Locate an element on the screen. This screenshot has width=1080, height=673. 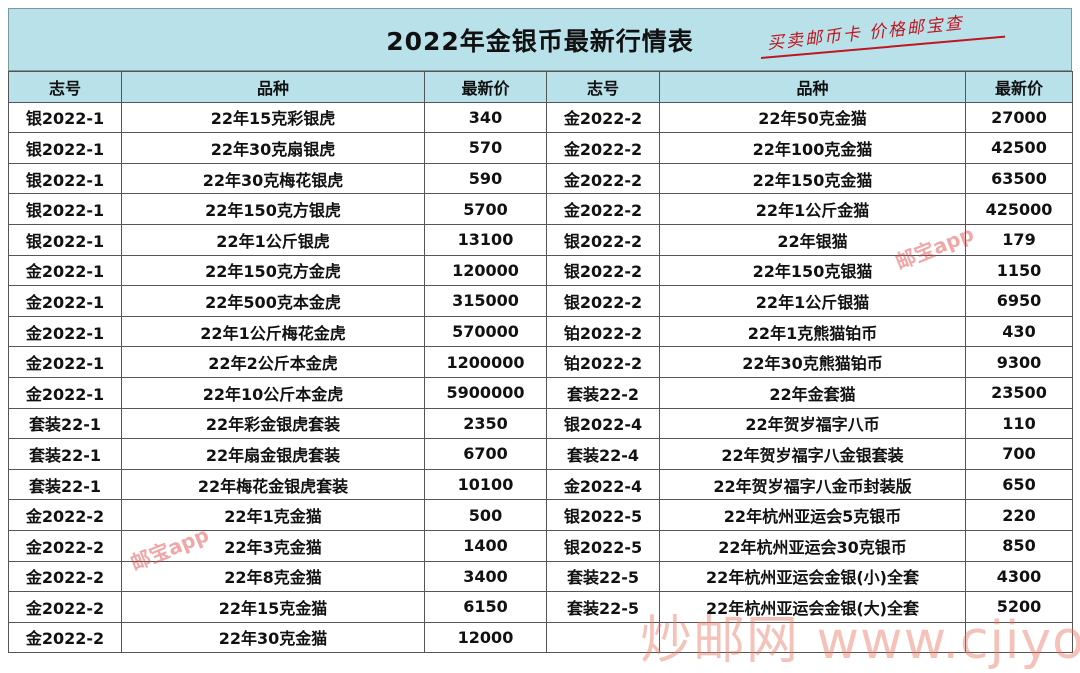
left-variety-cell: 22年10公斤本金虎 is located at coordinates (273, 392).